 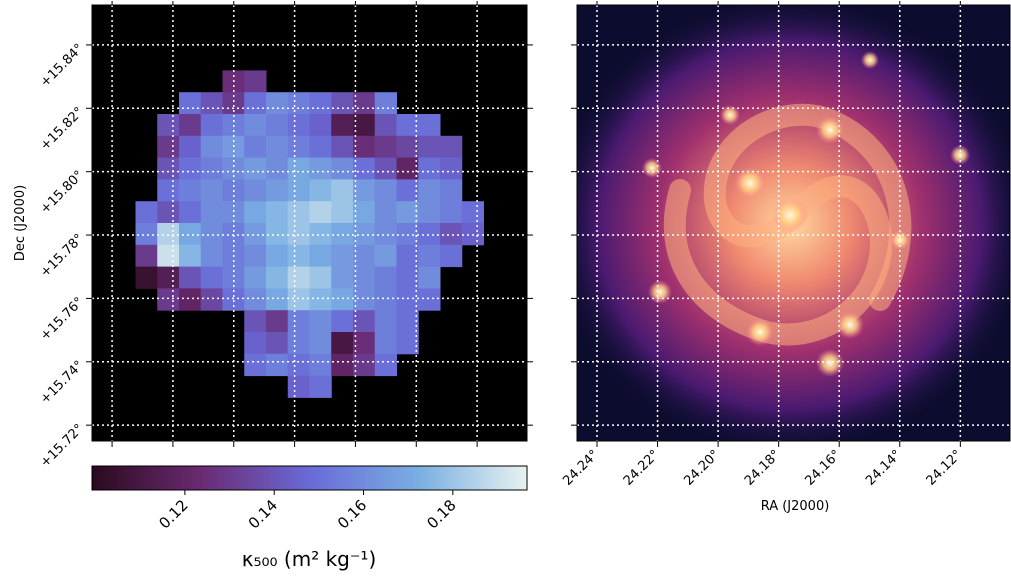 What do you see at coordinates (62, 65) in the screenshot?
I see `y-tick-label: +15.84°` at bounding box center [62, 65].